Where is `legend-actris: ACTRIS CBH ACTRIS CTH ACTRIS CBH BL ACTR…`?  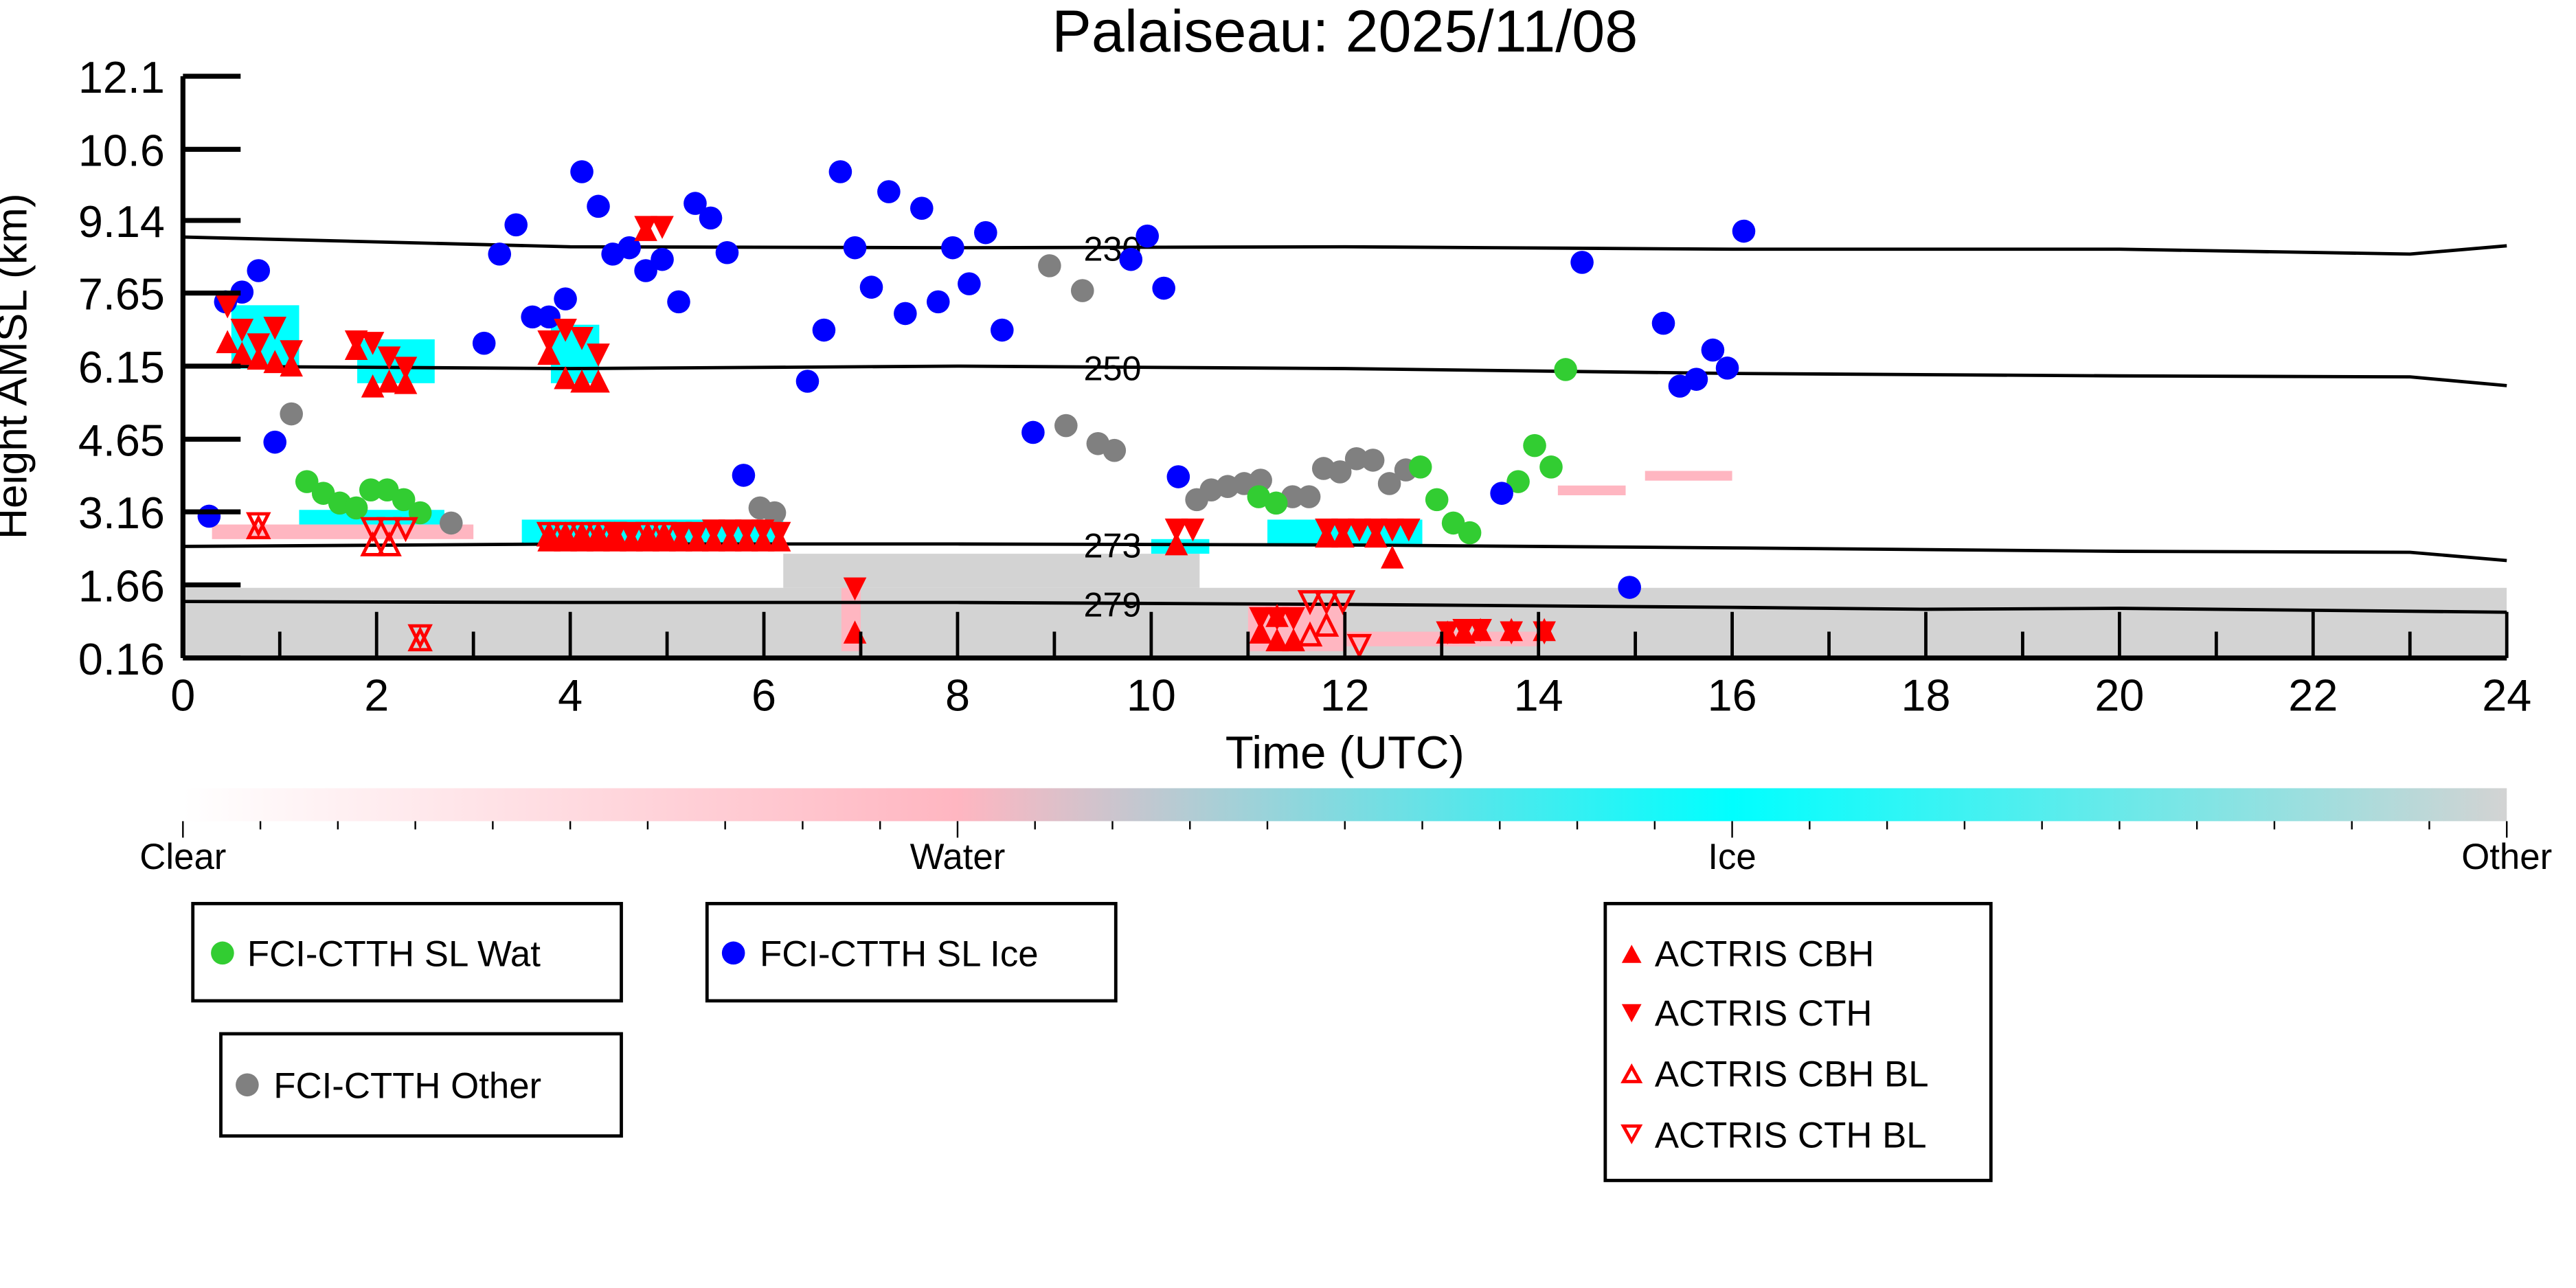
legend-actris: ACTRIS CBH ACTRIS CTH ACTRIS CBH BL ACTR… is located at coordinates (1798, 1041).